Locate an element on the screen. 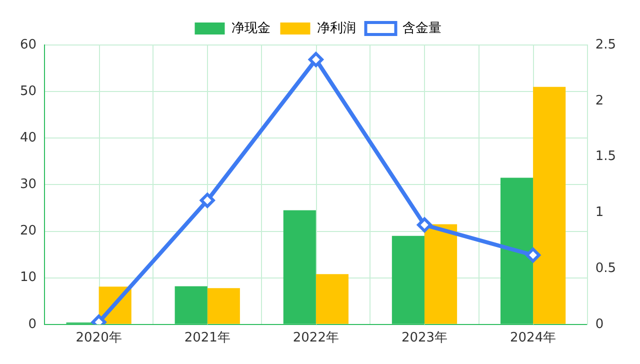 The image size is (640, 364). x-tick-label: 2022年 is located at coordinates (315, 338).